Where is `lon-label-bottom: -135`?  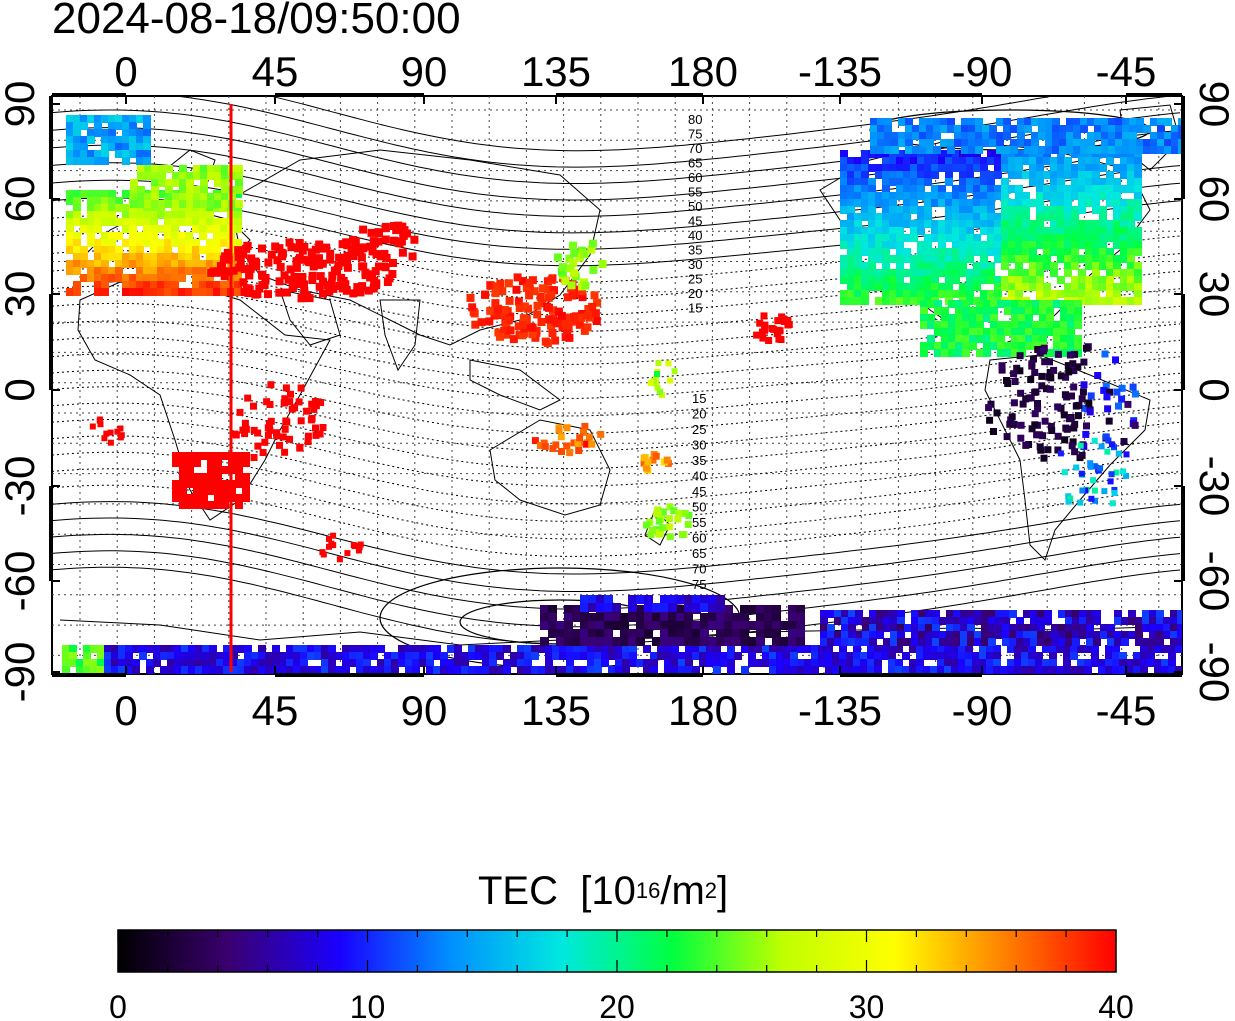
lon-label-bottom: -135 is located at coordinates (840, 710).